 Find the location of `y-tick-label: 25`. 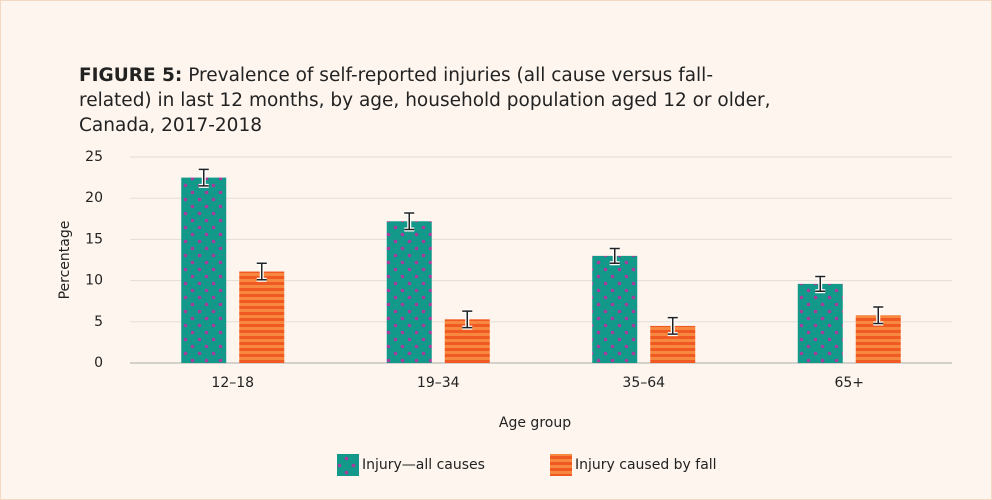

y-tick-label: 25 is located at coordinates (94, 157).